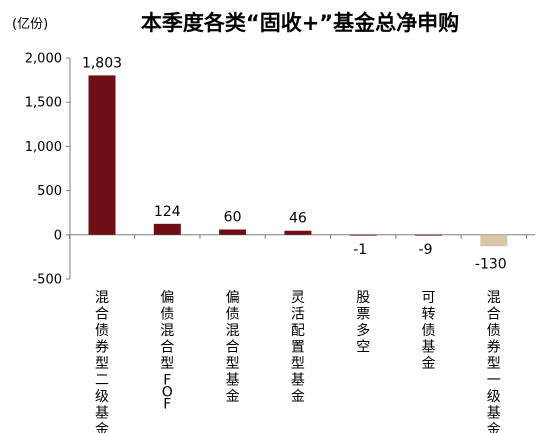 This screenshot has width=550, height=433. Describe the element at coordinates (494, 361) in the screenshot. I see `category-label: 混合债券型一级基金` at that location.